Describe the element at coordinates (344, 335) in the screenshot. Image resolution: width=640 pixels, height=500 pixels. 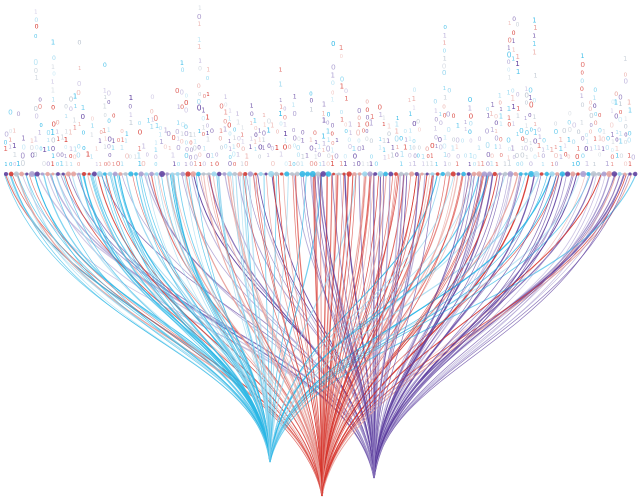
I see `bundle-curve-red` at that location.